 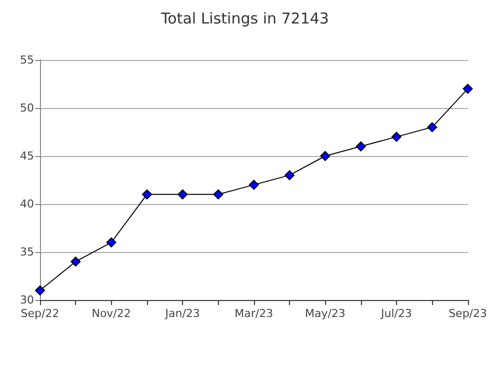 What do you see at coordinates (27, 60) in the screenshot?
I see `y-tick-label: 55` at bounding box center [27, 60].